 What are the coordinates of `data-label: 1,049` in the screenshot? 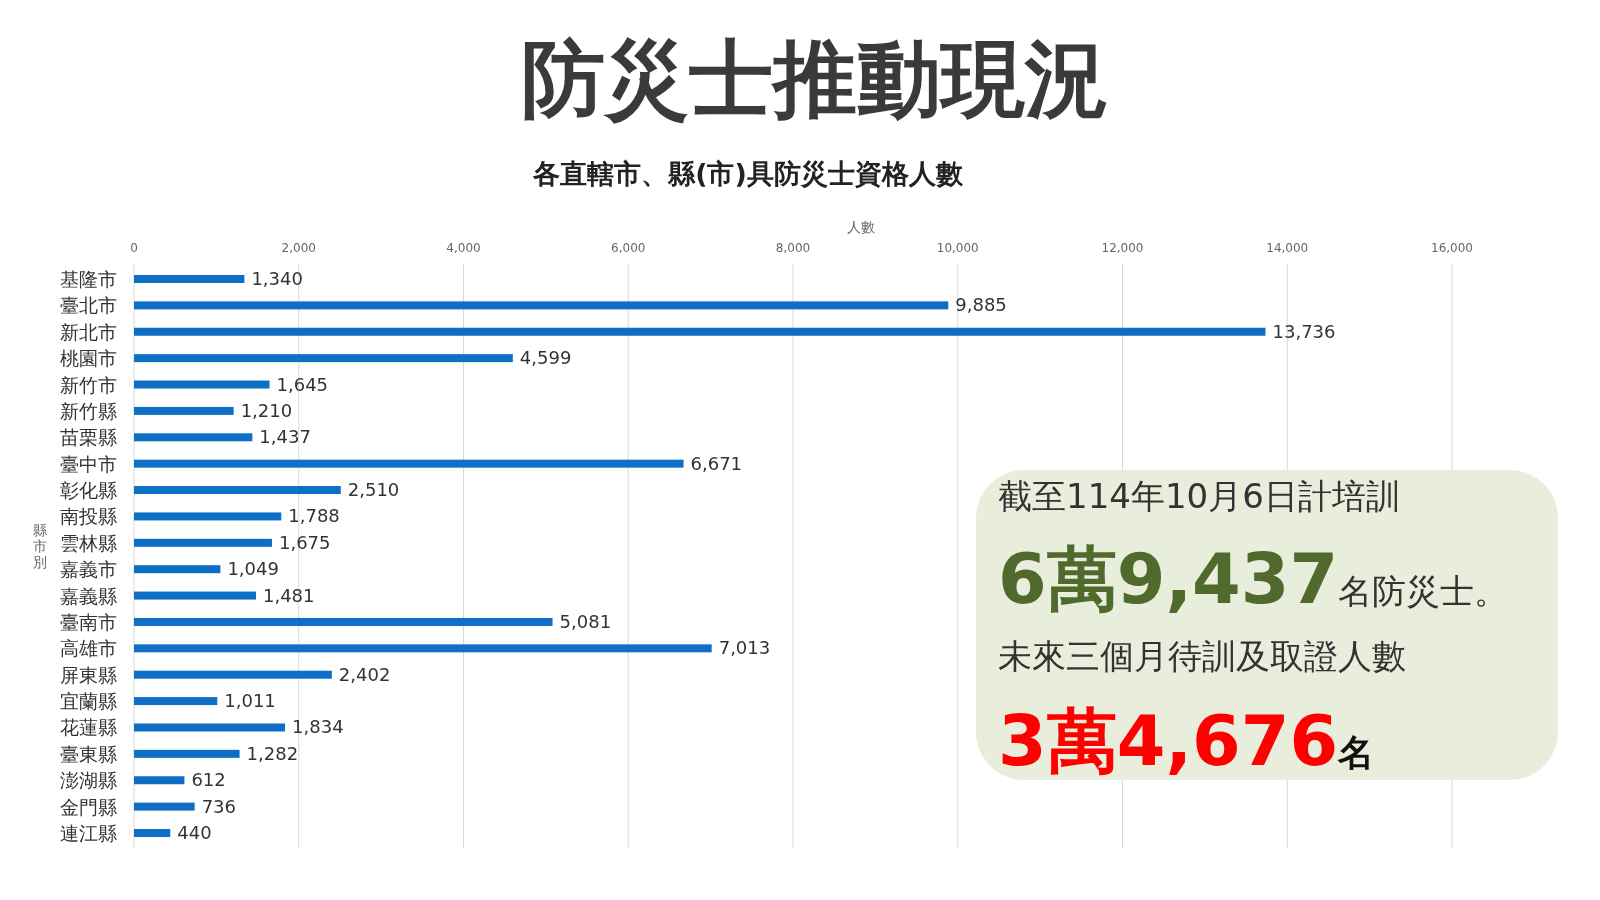 It's located at (253, 569).